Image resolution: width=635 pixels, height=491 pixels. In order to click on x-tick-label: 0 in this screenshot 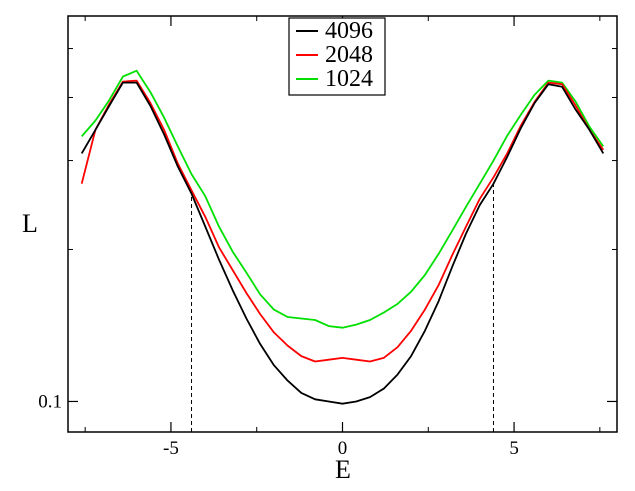, I will do `click(343, 448)`.